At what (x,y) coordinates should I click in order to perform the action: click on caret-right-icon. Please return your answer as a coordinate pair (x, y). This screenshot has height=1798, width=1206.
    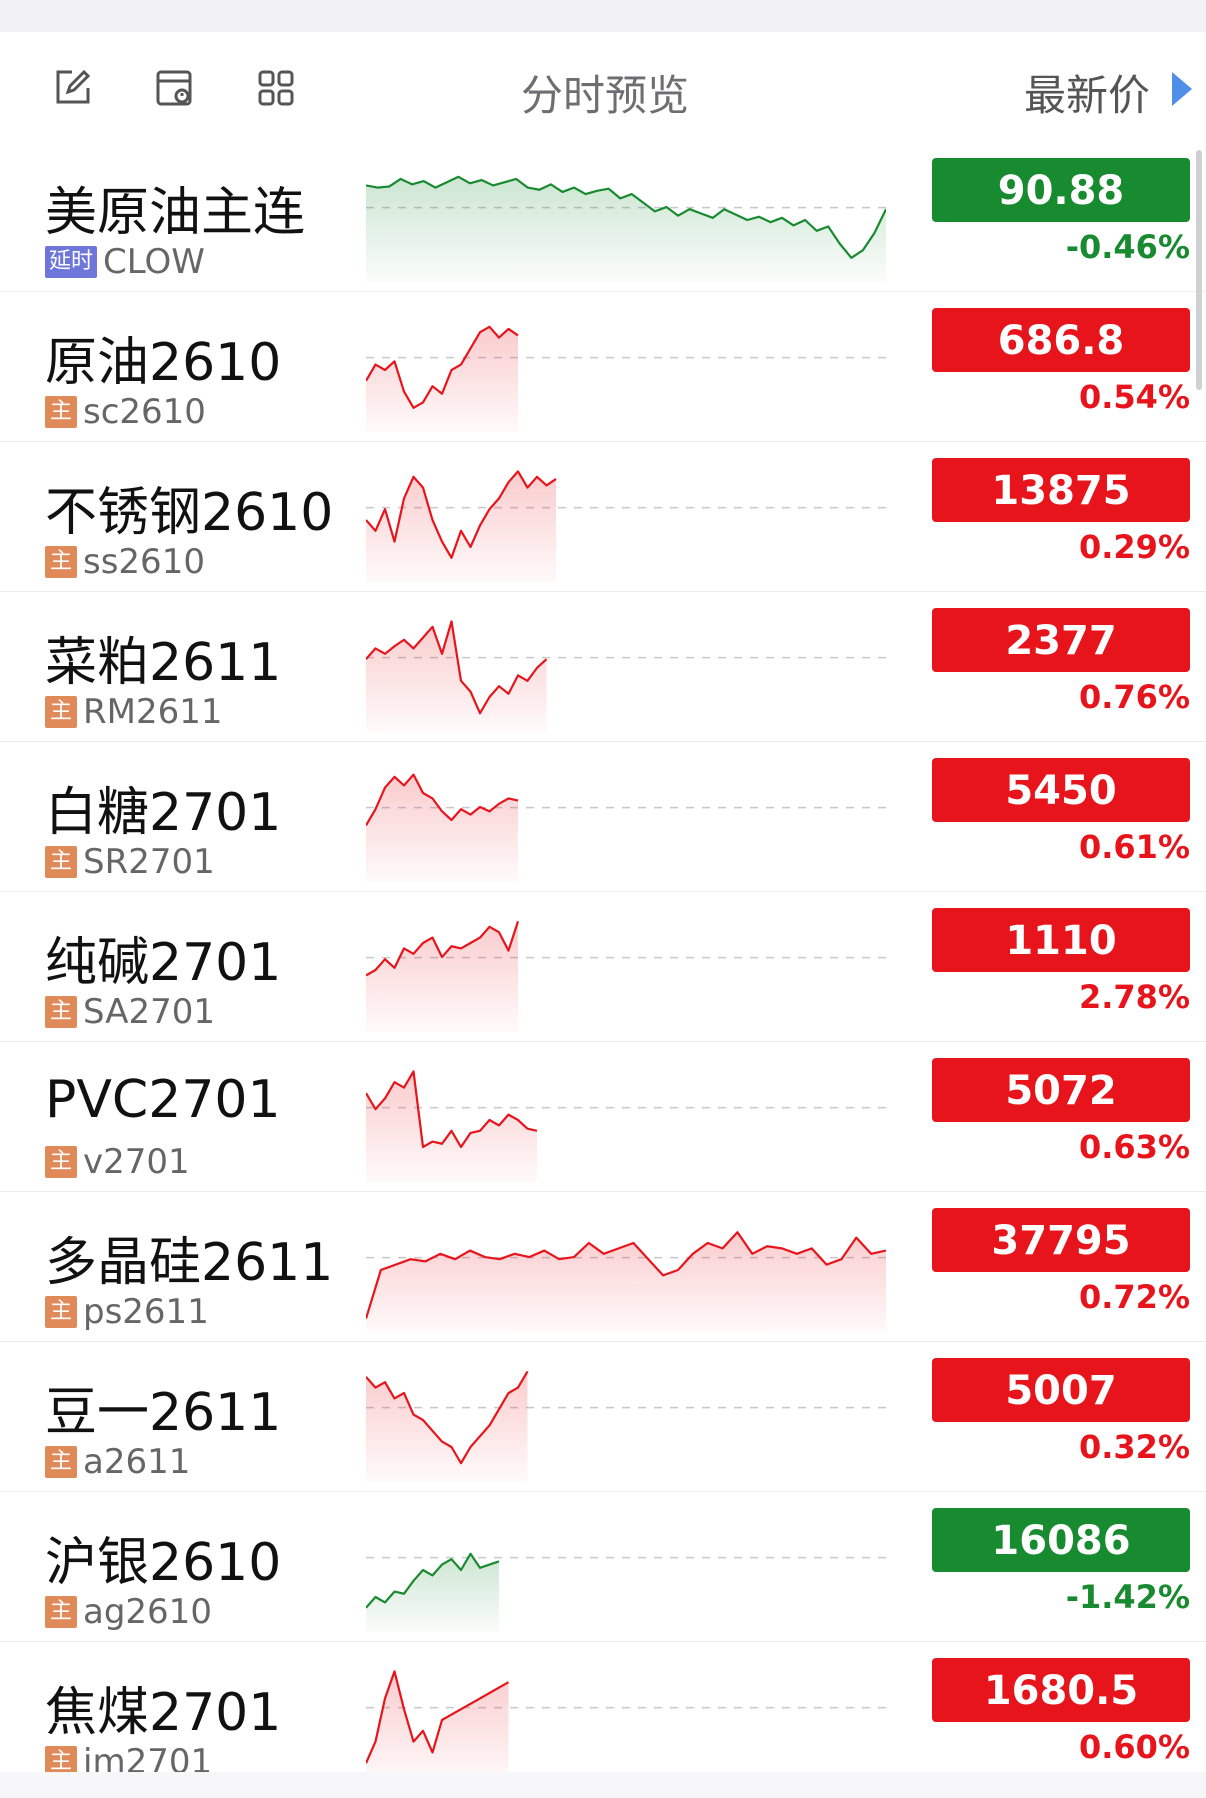
    Looking at the image, I should click on (1182, 89).